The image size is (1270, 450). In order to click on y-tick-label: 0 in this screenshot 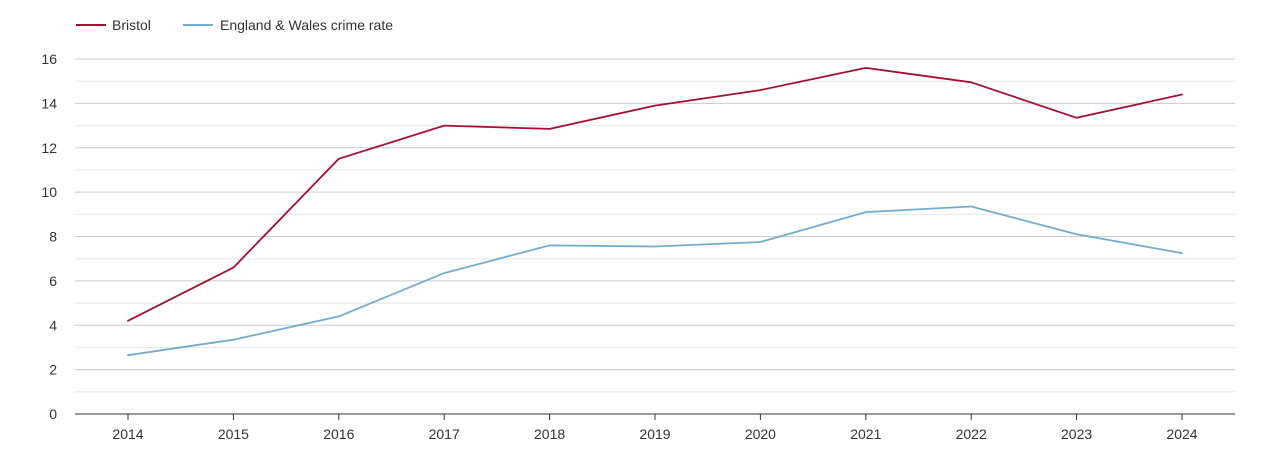, I will do `click(53, 414)`.